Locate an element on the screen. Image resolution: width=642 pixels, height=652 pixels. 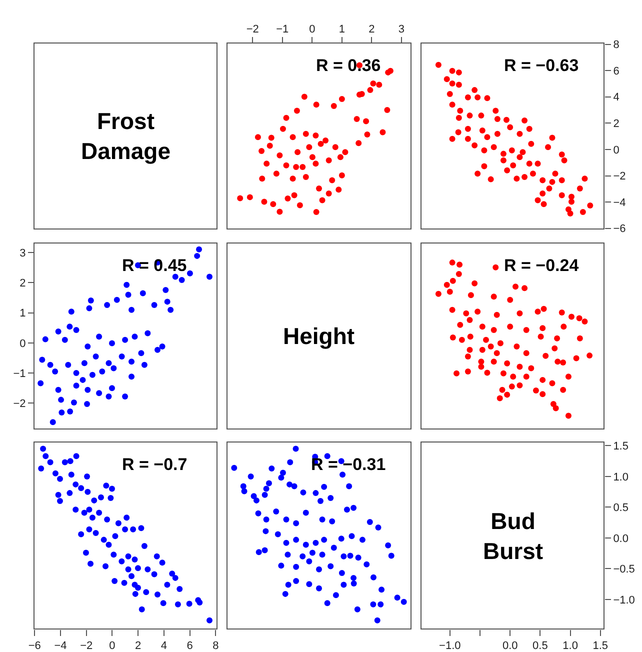
x-tick-label: 1 is located at coordinates (341, 30).